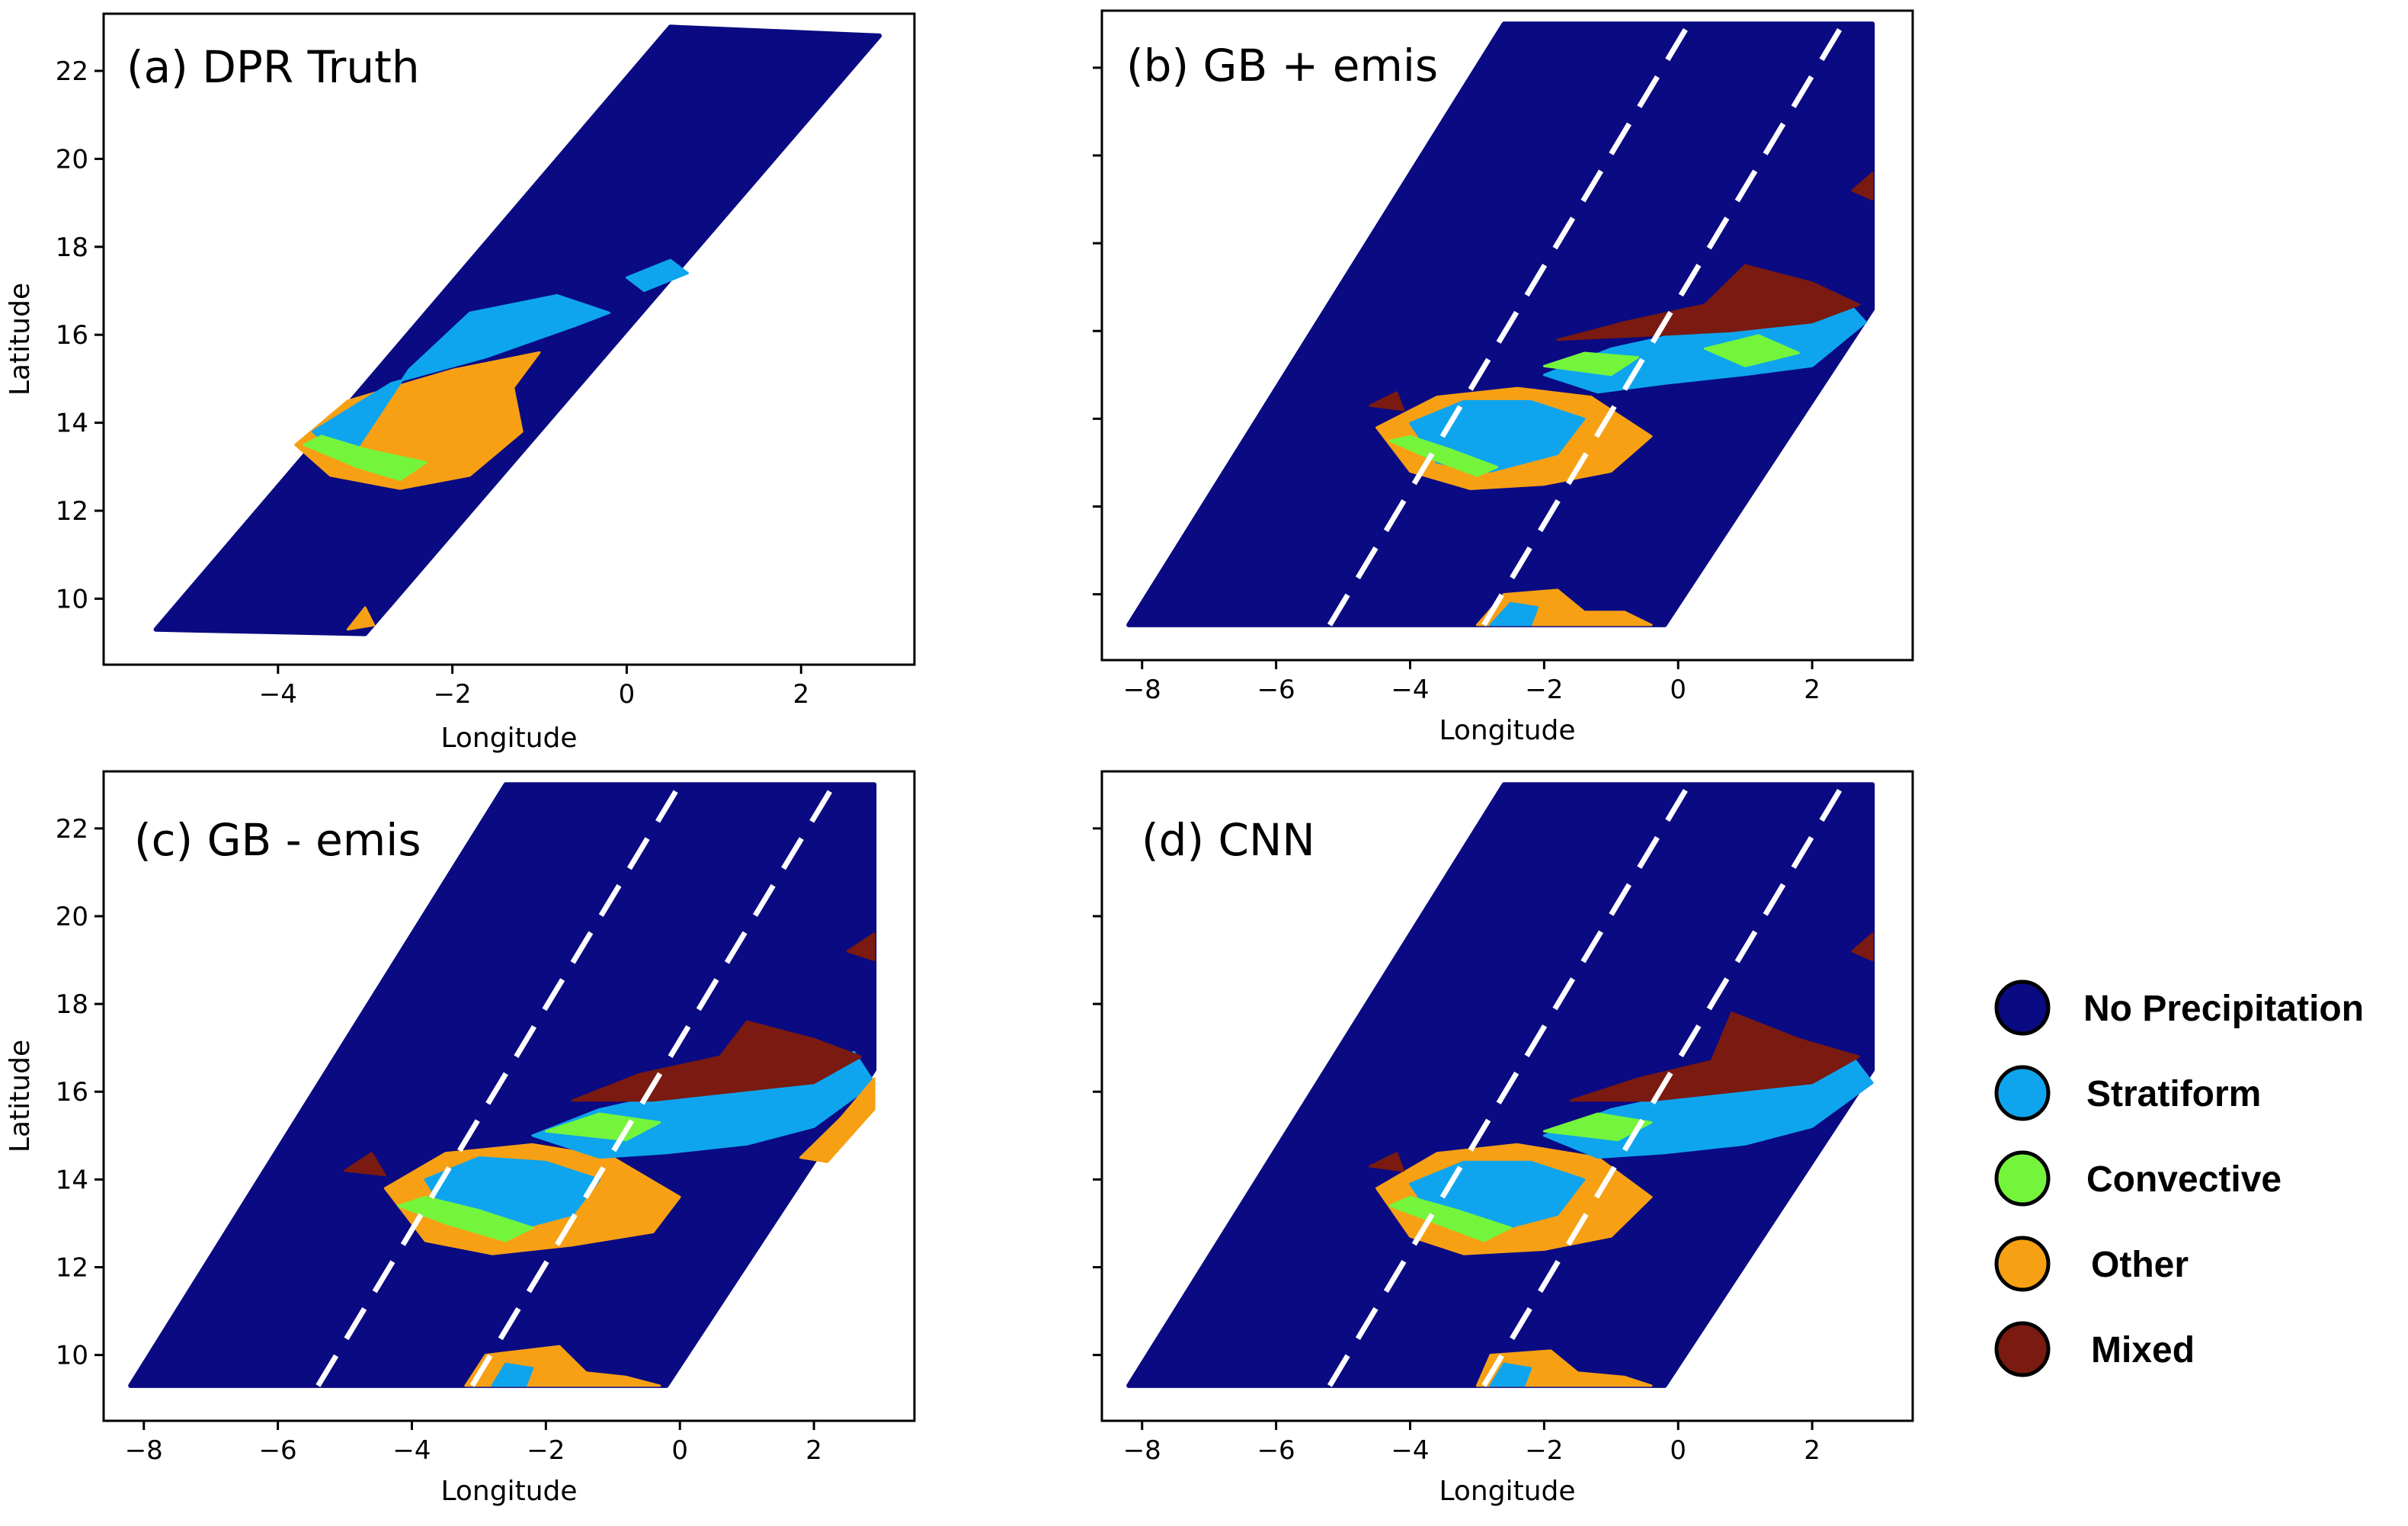 The image size is (2408, 1526). Describe the element at coordinates (2223, 1009) in the screenshot. I see `legend-label-no-precipitation: No Precipitation` at that location.